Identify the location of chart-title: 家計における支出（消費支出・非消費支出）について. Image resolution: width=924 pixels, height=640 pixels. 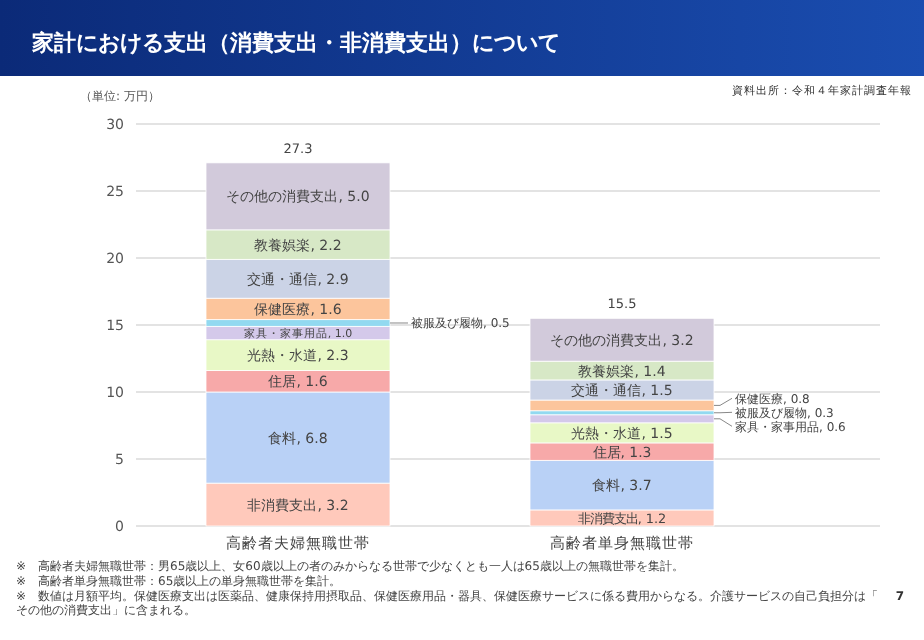
(295, 43).